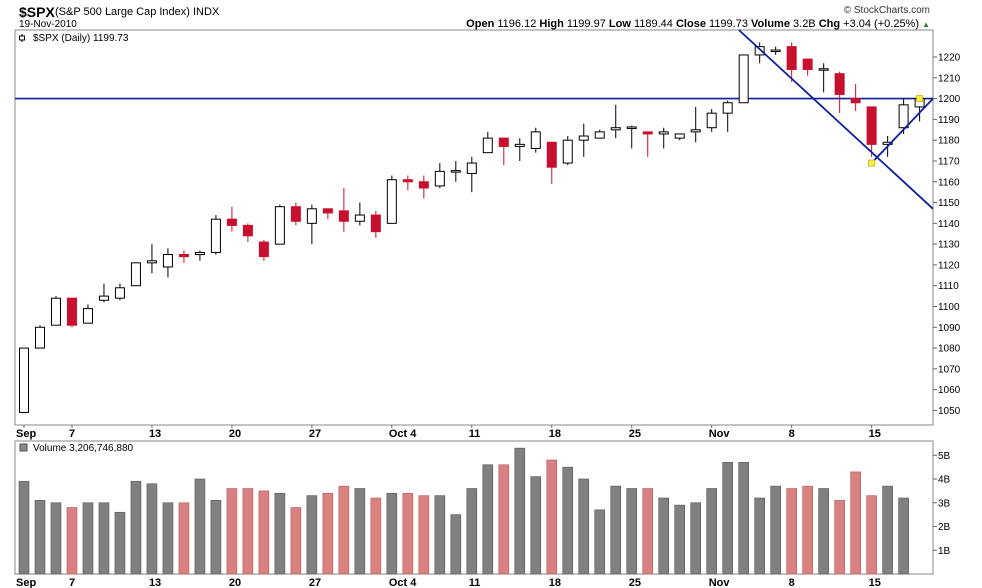 Image resolution: width=982 pixels, height=588 pixels. I want to click on ticker-symbol: $SPX, so click(37, 12).